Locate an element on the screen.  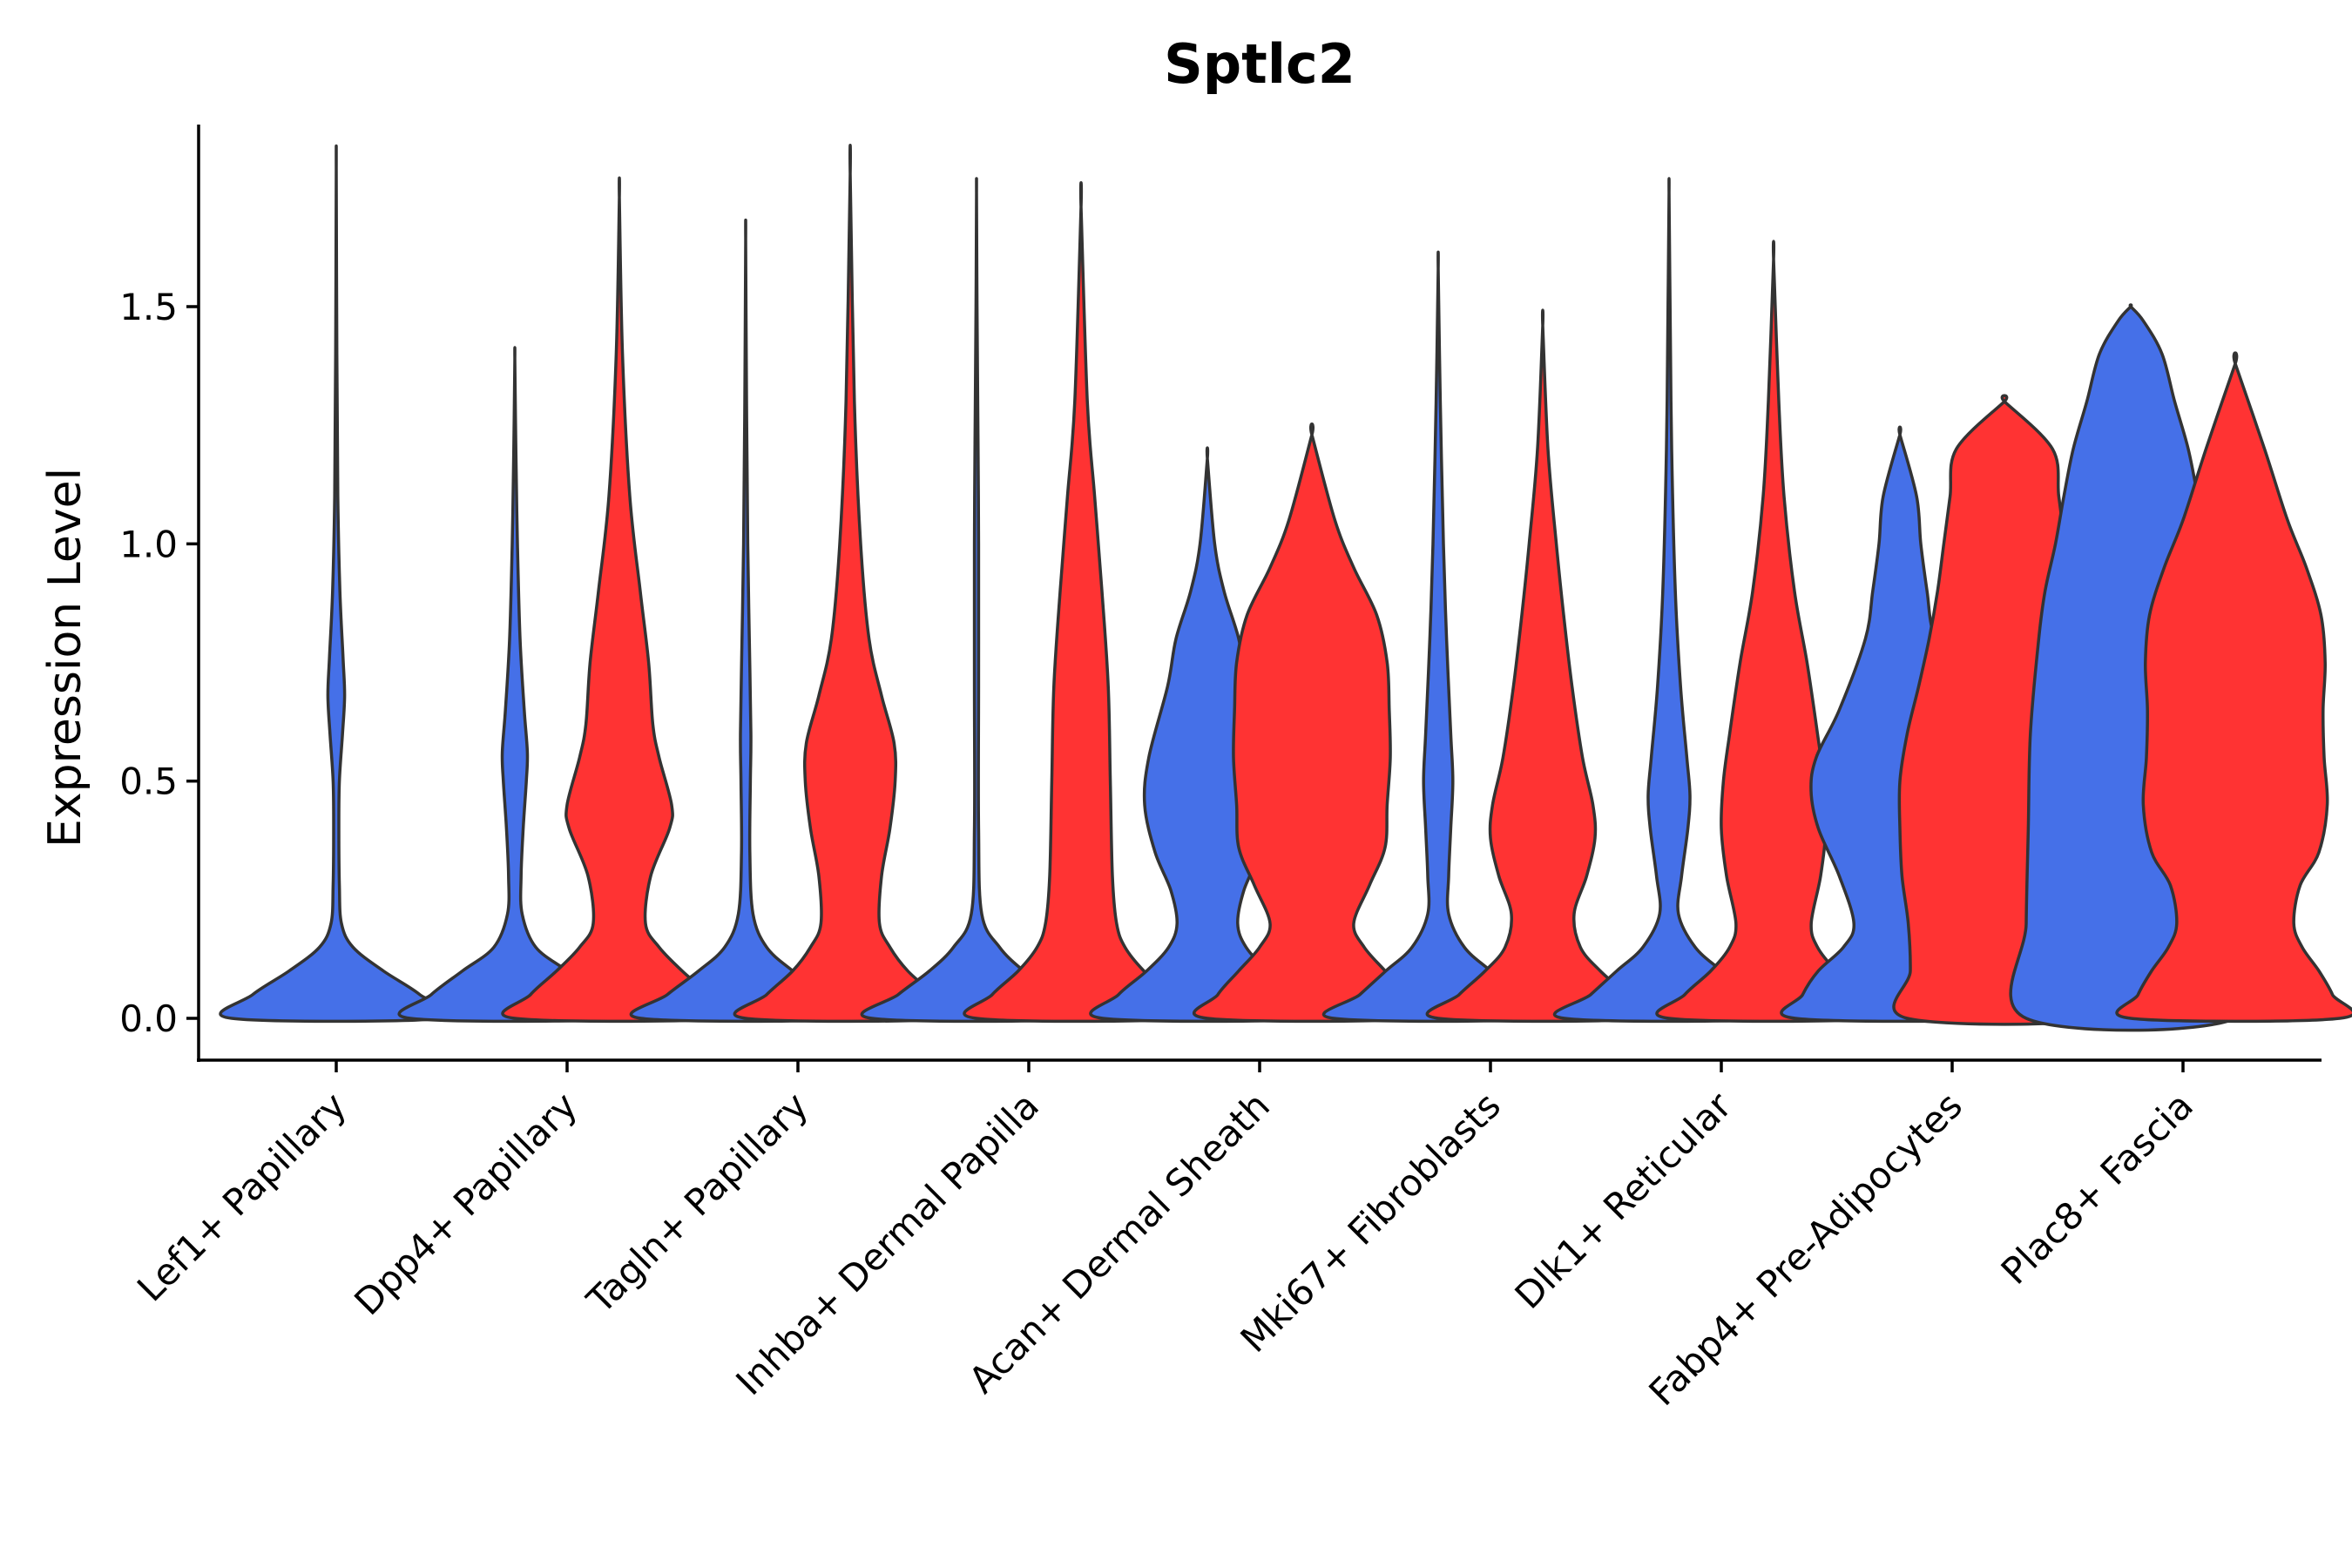
x-tick-label: Dpp4+ Papillary is located at coordinates (465, 1203).